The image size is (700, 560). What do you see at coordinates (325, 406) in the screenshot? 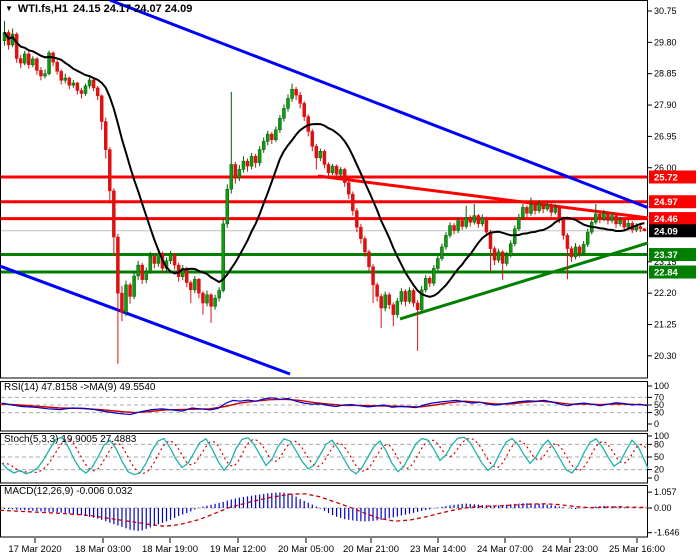
I see `rsi-line` at bounding box center [325, 406].